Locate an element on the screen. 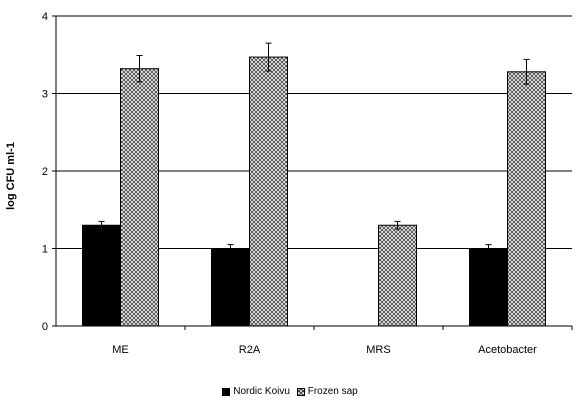 This screenshot has height=408, width=580. y-tick-label: 1 is located at coordinates (45, 250).